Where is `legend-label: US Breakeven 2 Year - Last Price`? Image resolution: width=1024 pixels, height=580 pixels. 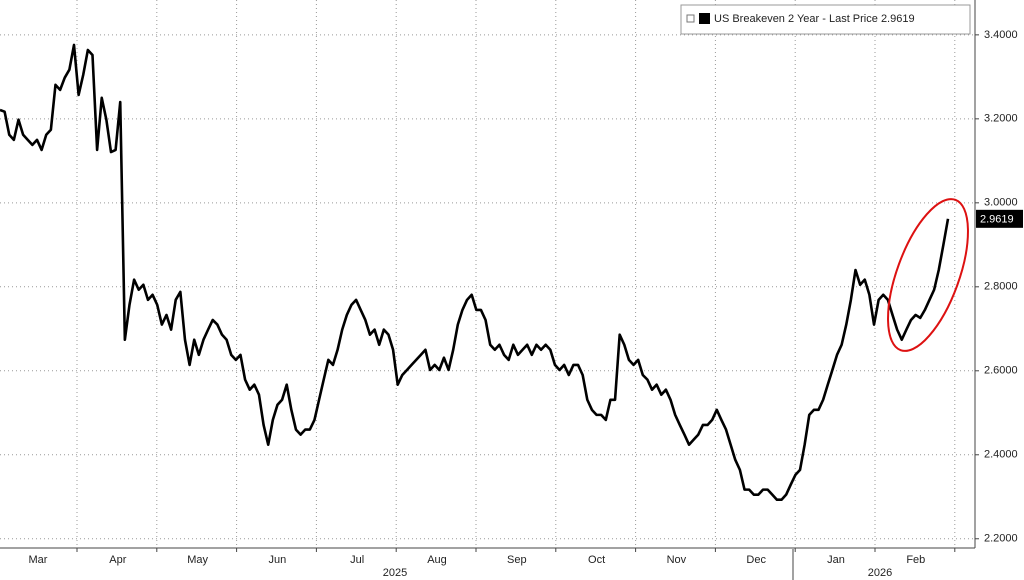 legend-label: US Breakeven 2 Year - Last Price is located at coordinates (796, 19).